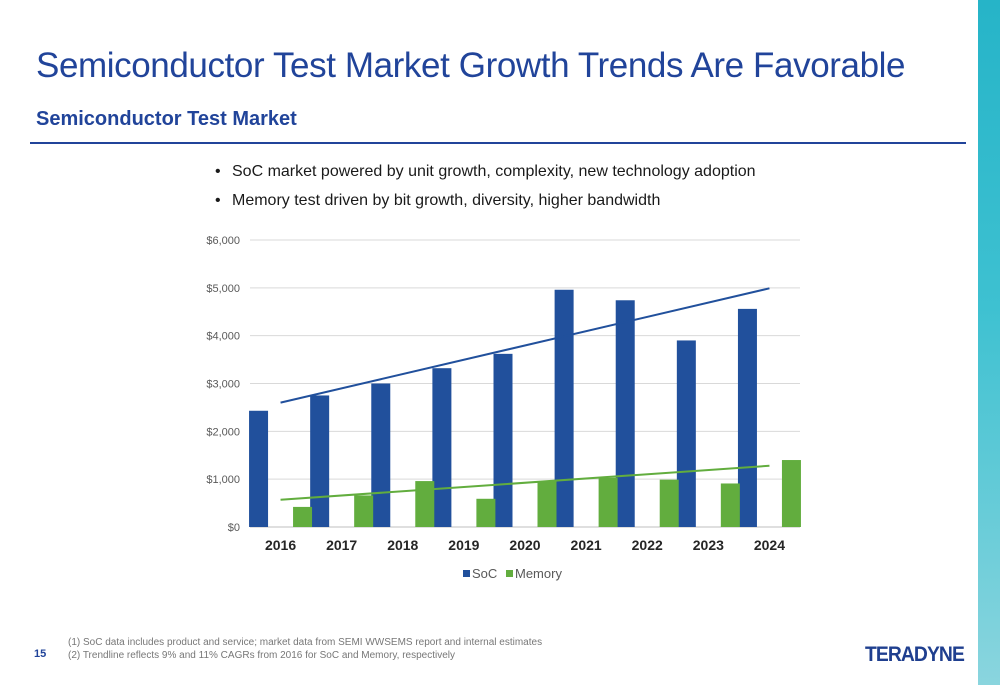 This screenshot has width=1000, height=685. What do you see at coordinates (524, 545) in the screenshot?
I see `x-tick-label: 2020` at bounding box center [524, 545].